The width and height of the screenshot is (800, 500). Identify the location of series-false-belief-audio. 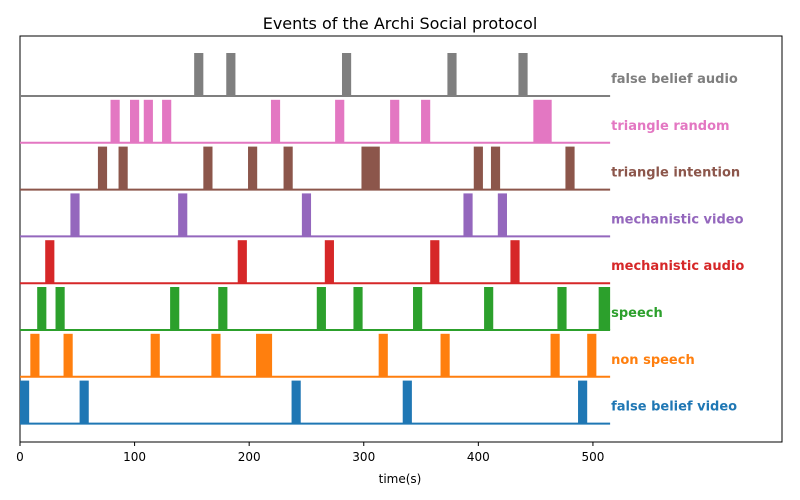
(315, 75).